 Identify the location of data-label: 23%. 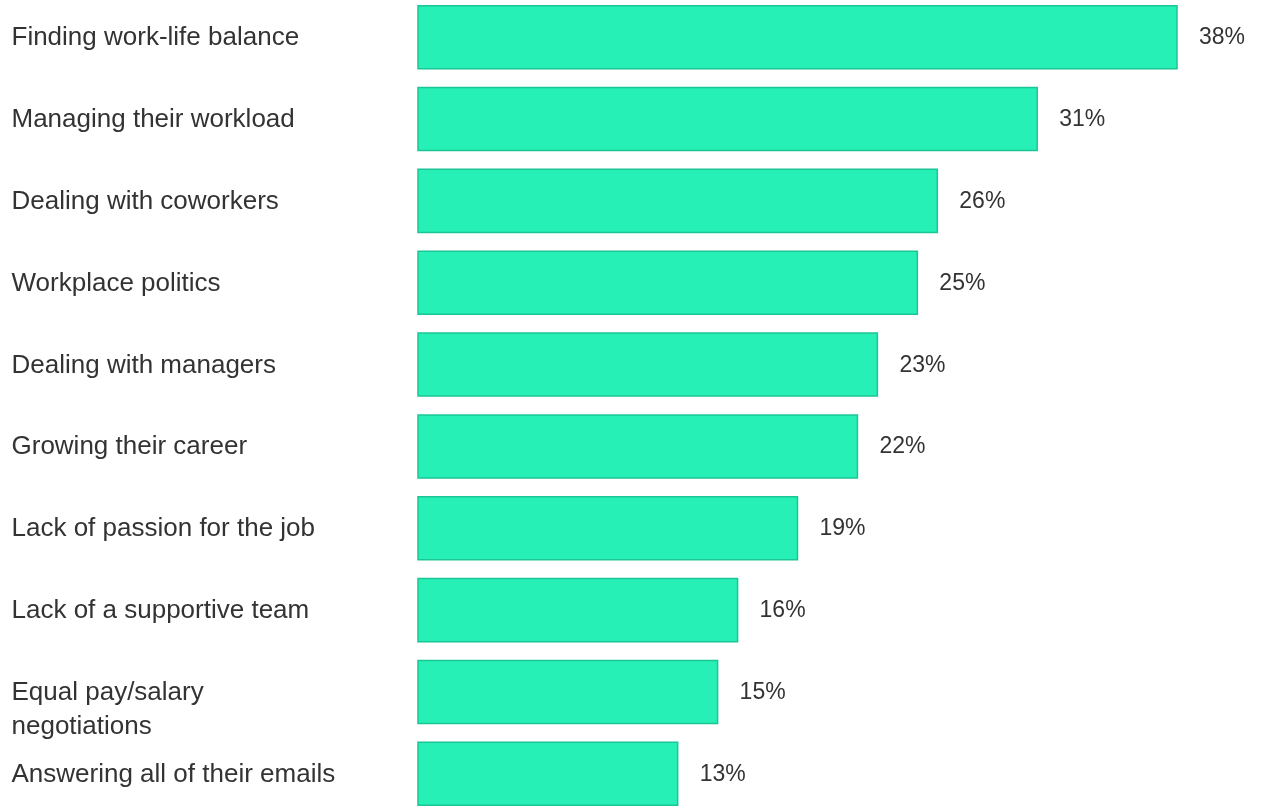
(922, 363).